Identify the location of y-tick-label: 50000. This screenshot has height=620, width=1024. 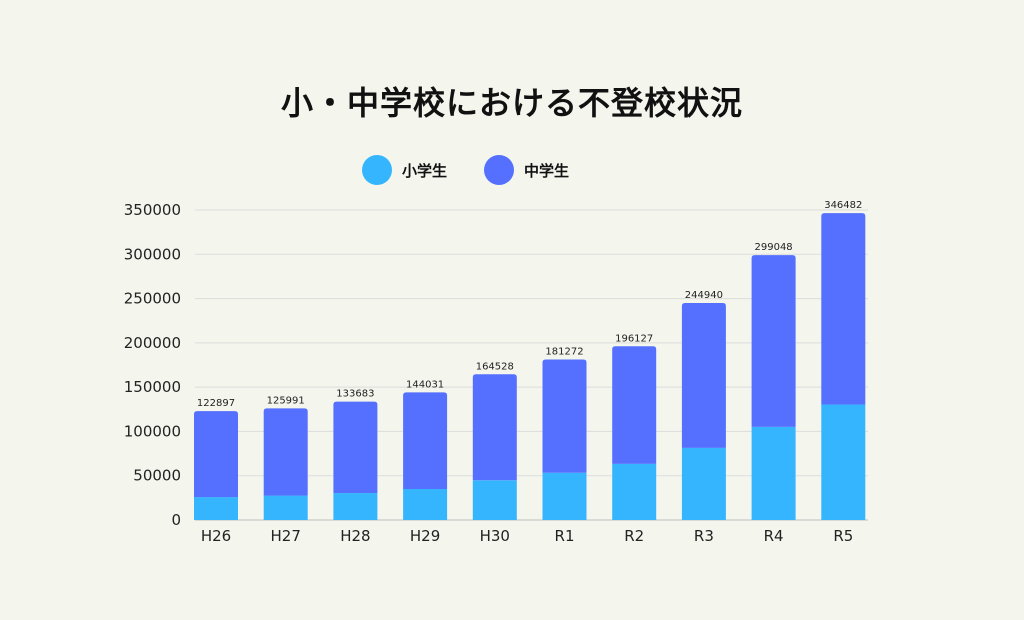
(157, 476).